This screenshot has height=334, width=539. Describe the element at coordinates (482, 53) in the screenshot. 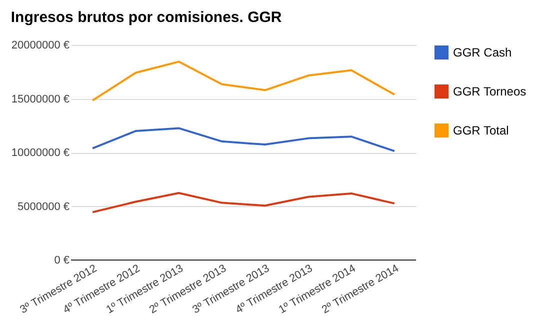

I see `legend-label: GGR Cash` at that location.